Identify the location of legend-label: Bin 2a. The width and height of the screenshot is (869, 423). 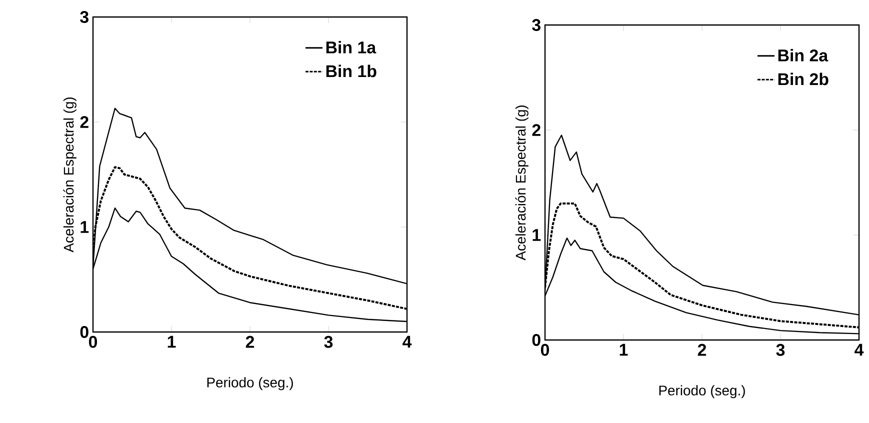
(803, 55).